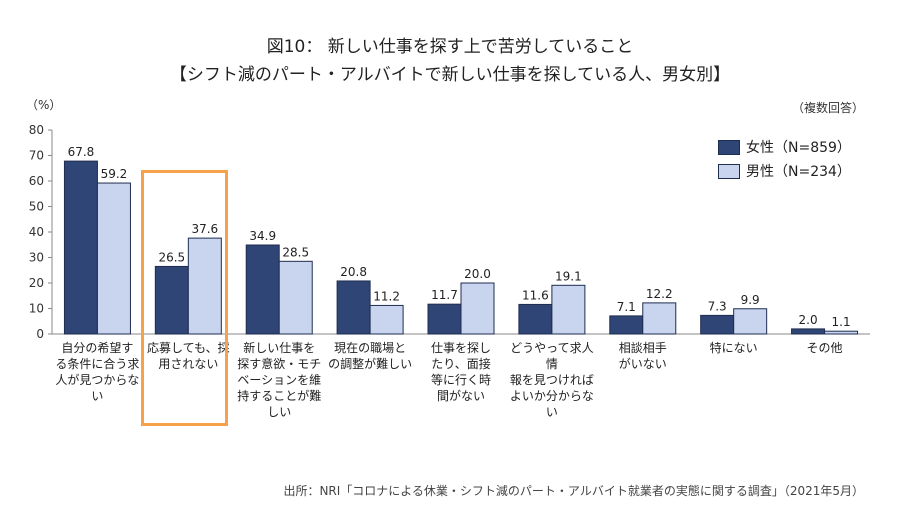  What do you see at coordinates (450, 75) in the screenshot?
I see `chart-subtitle: 【シフト減のパート・アルバイトで新しい仕事を探している人、男女別】` at bounding box center [450, 75].